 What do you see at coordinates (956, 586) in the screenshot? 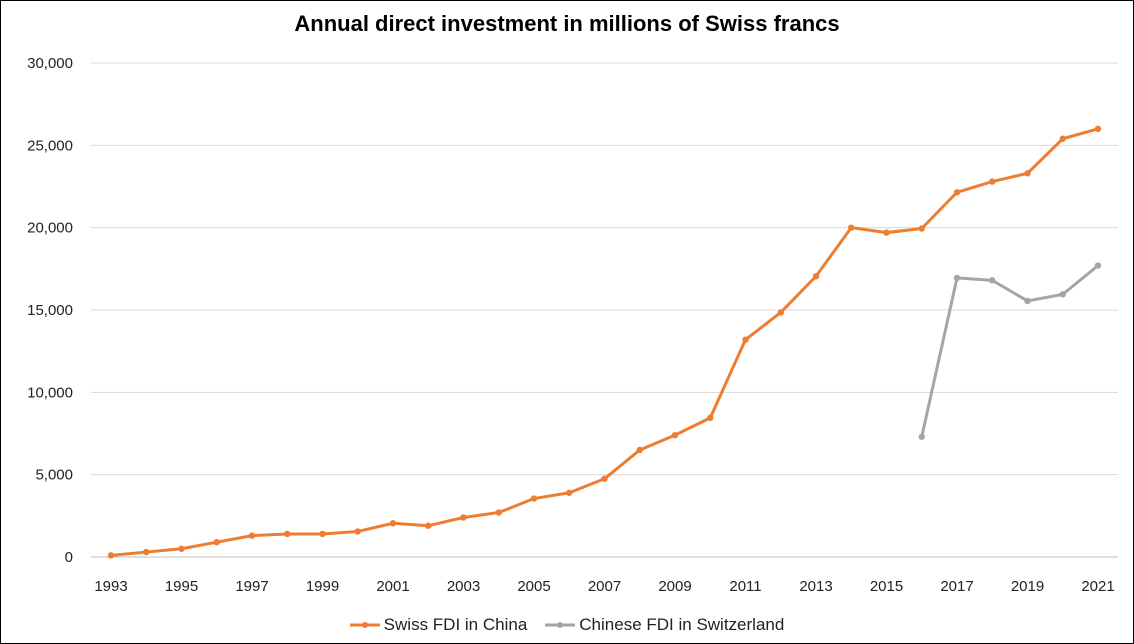
I see `x-tick-label: 2017` at bounding box center [956, 586].